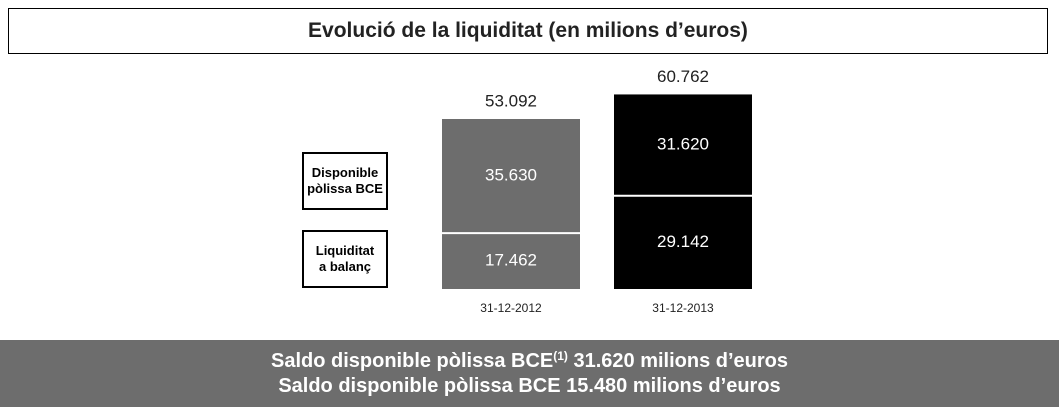  I want to click on value-label: 31.620, so click(683, 144).